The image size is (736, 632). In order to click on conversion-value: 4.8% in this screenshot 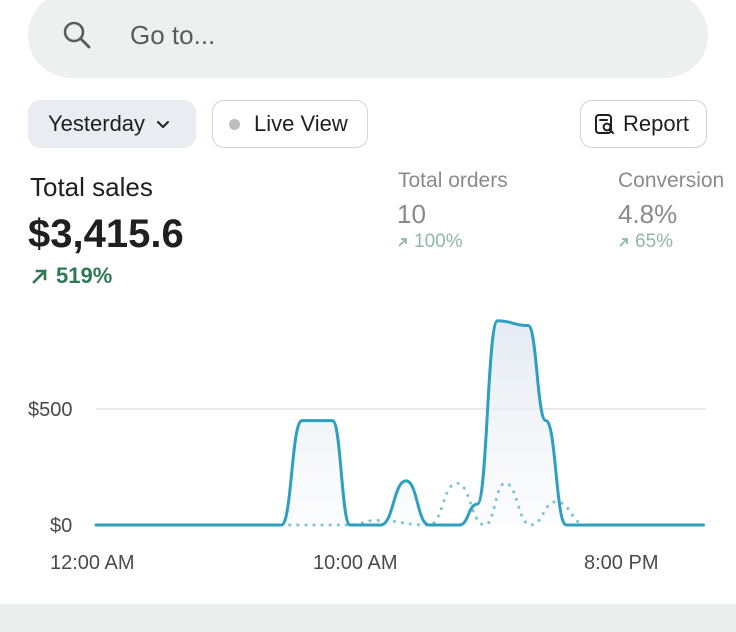, I will do `click(648, 214)`.